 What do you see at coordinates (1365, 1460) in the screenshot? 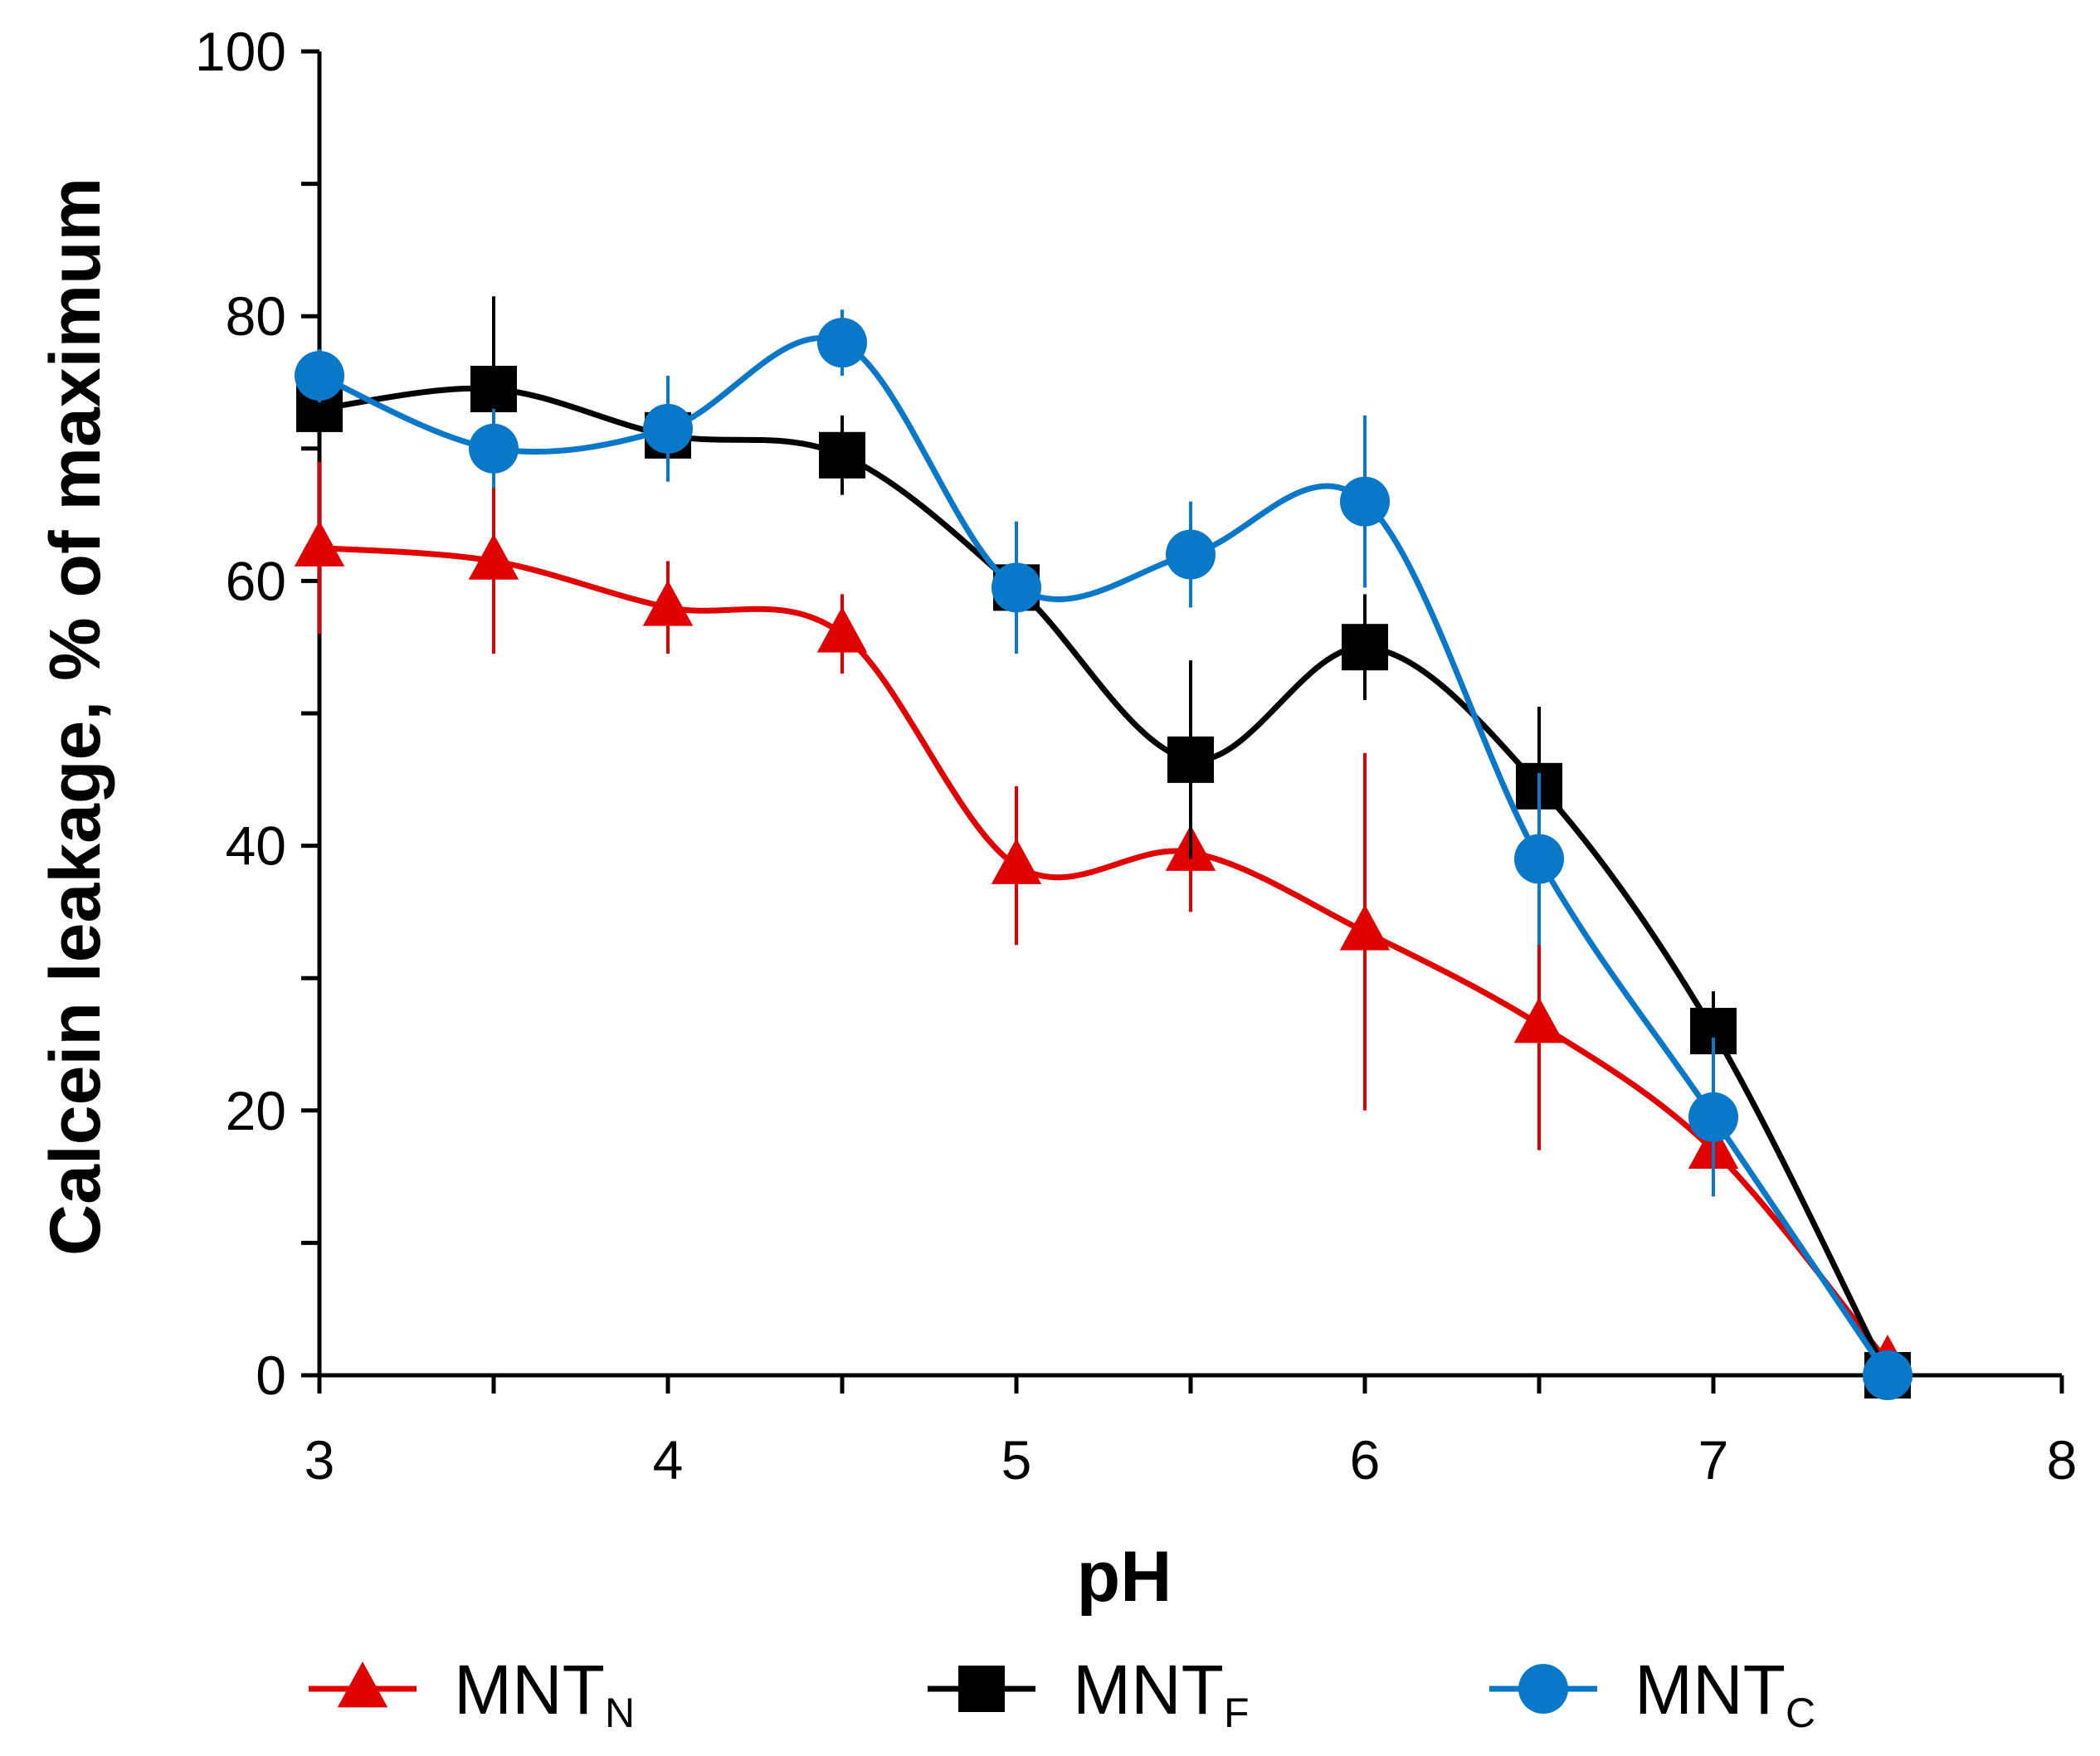
I see `x-tick-label: 6` at bounding box center [1365, 1460].